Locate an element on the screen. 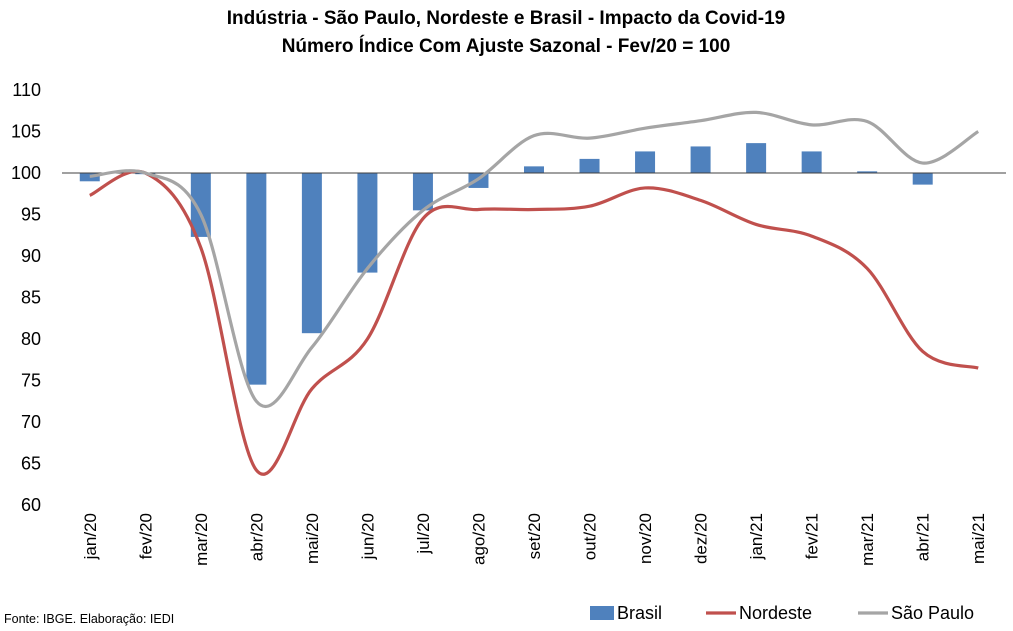  legend: Brasil Nordeste São Paulo is located at coordinates (782, 613).